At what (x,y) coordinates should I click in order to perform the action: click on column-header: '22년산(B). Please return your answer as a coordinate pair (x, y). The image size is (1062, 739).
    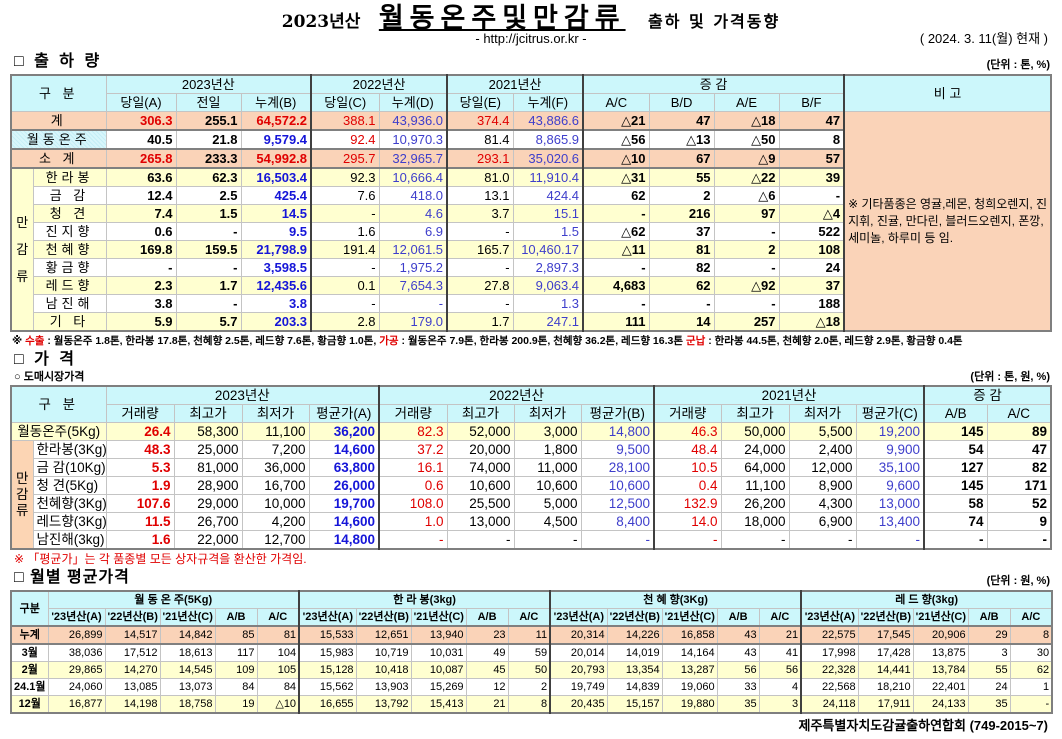
    Looking at the image, I should click on (132, 617).